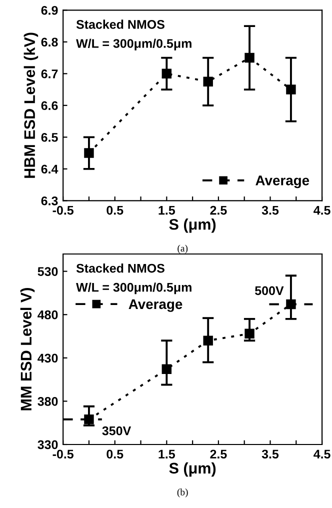  I want to click on y-axis-title: MM ESD Level V), so click(27, 349).